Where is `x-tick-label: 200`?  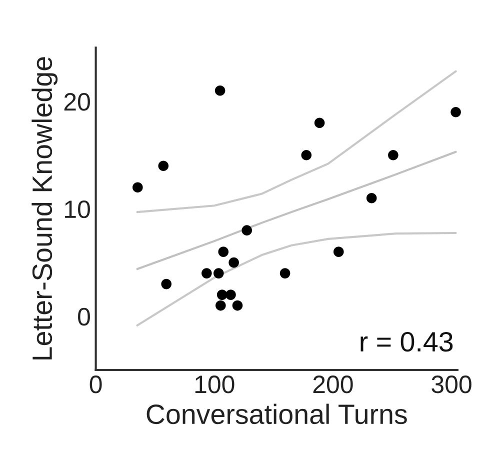
x-tick-label: 200 is located at coordinates (333, 385).